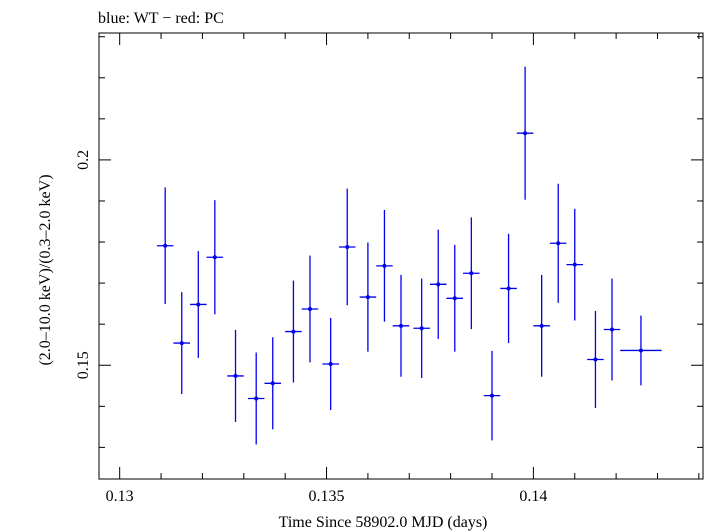 The width and height of the screenshot is (705, 532). Describe the element at coordinates (83, 365) in the screenshot. I see `y-tick-label: 0.15` at that location.